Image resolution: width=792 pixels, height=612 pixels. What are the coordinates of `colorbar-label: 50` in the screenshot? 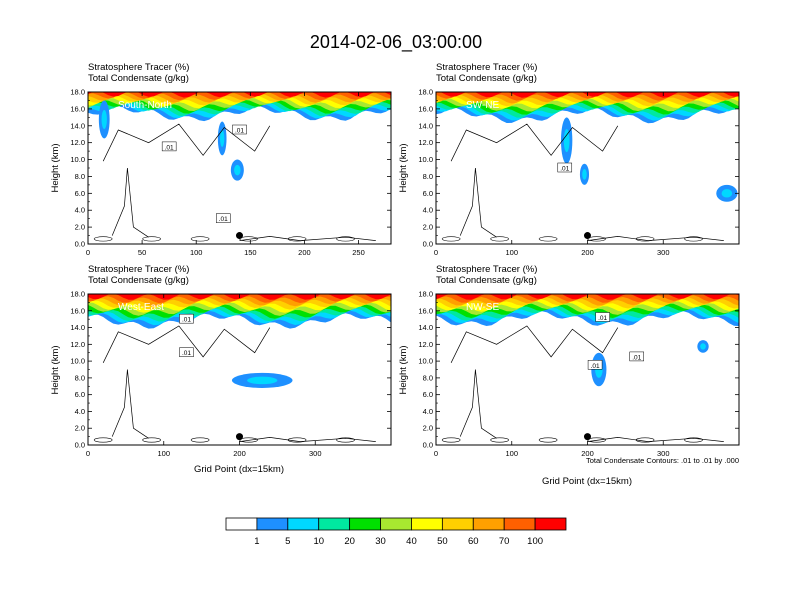 It's located at (442, 541).